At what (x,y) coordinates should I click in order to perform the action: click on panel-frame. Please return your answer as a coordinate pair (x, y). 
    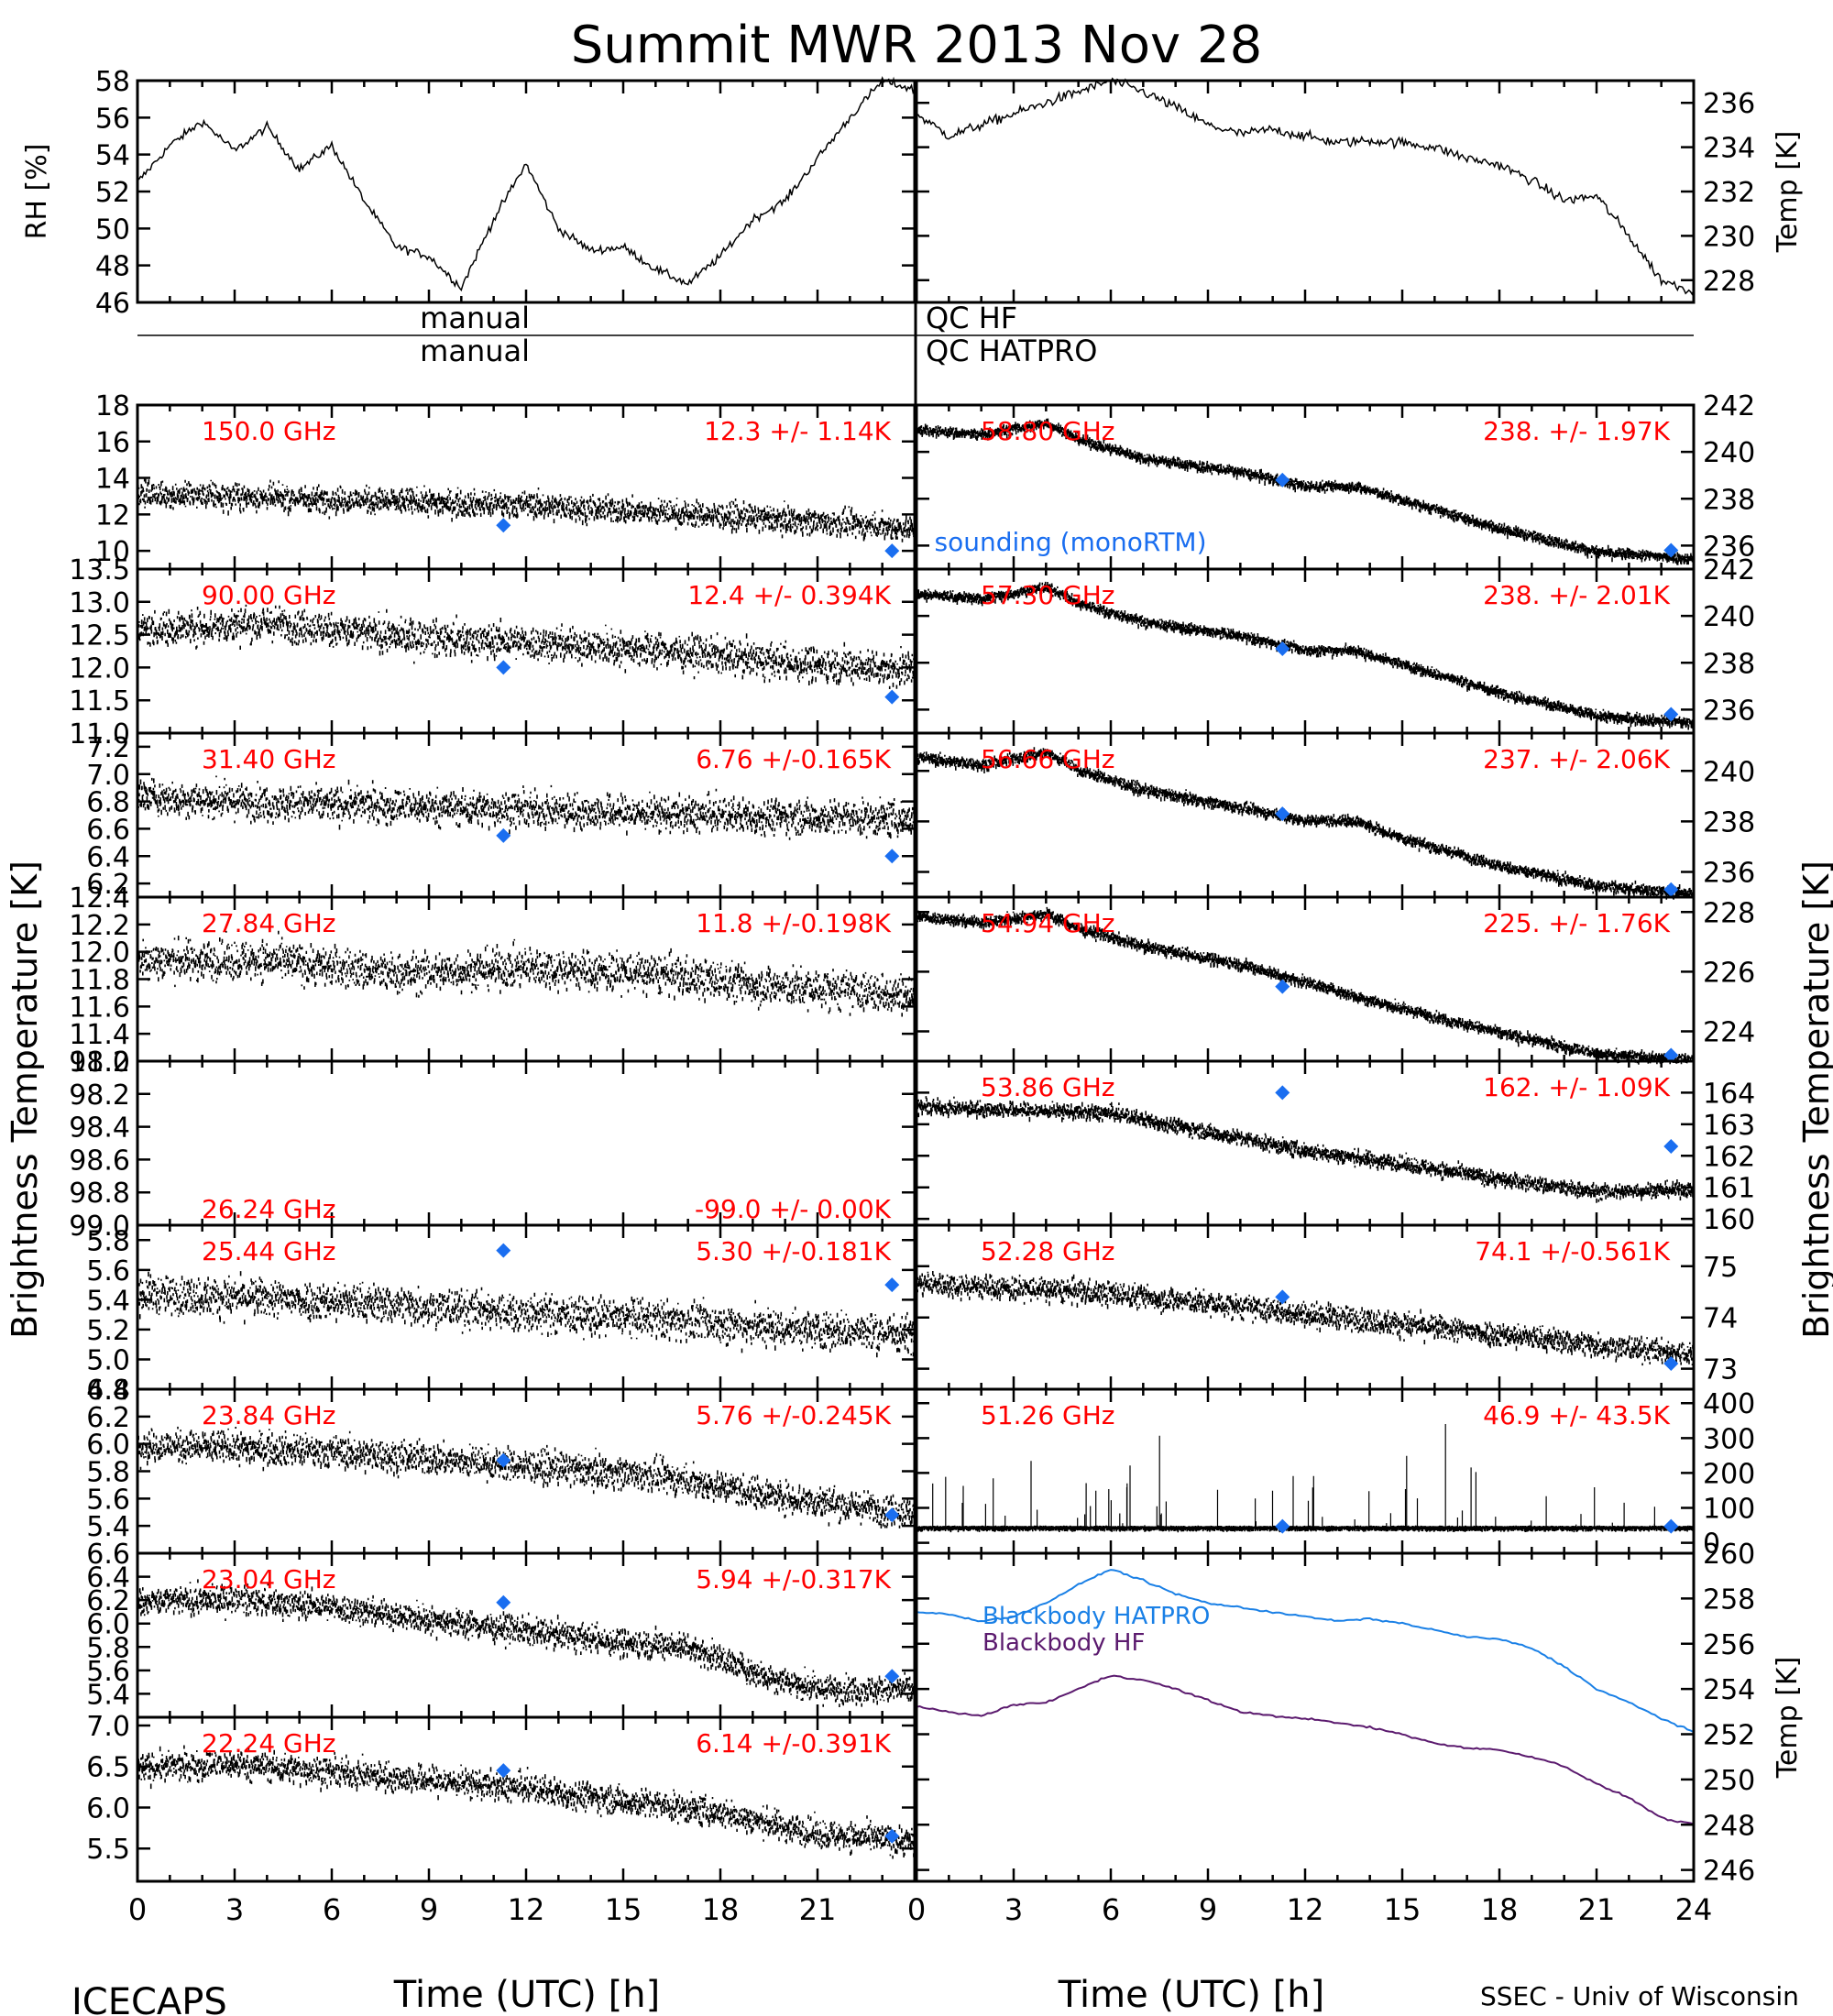
    Looking at the image, I should click on (526, 191).